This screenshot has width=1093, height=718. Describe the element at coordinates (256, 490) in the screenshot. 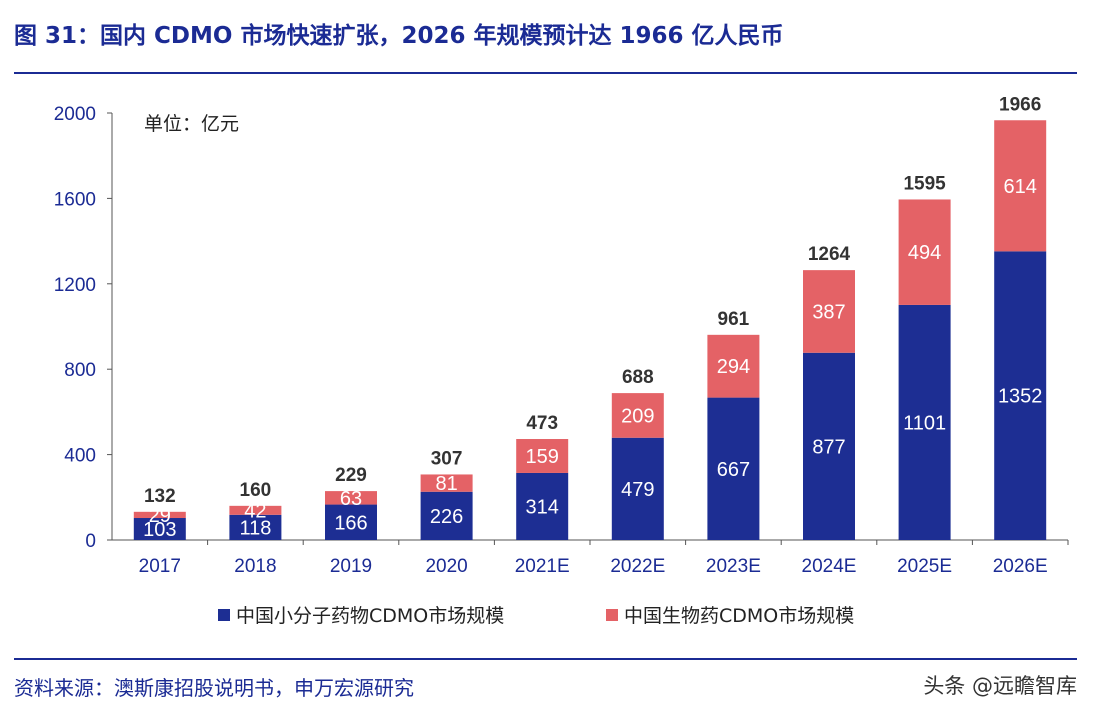

I see `total-label: 160` at that location.